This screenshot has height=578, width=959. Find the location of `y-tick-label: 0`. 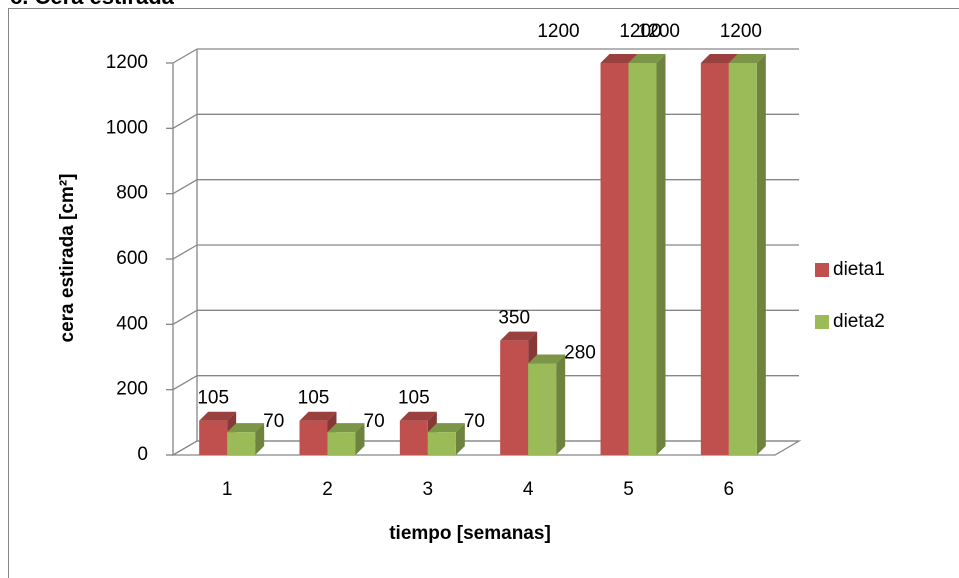

y-tick-label: 0 is located at coordinates (142, 454).